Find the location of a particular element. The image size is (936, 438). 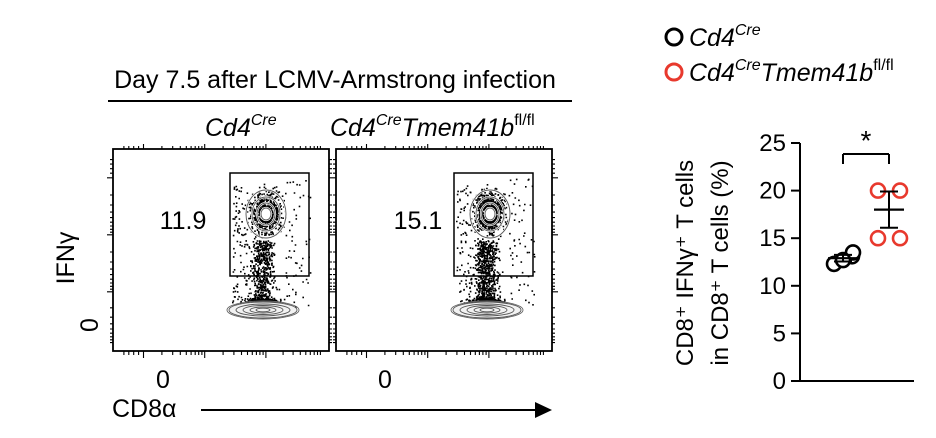

x-zero-label-1: 0 is located at coordinates (163, 380).